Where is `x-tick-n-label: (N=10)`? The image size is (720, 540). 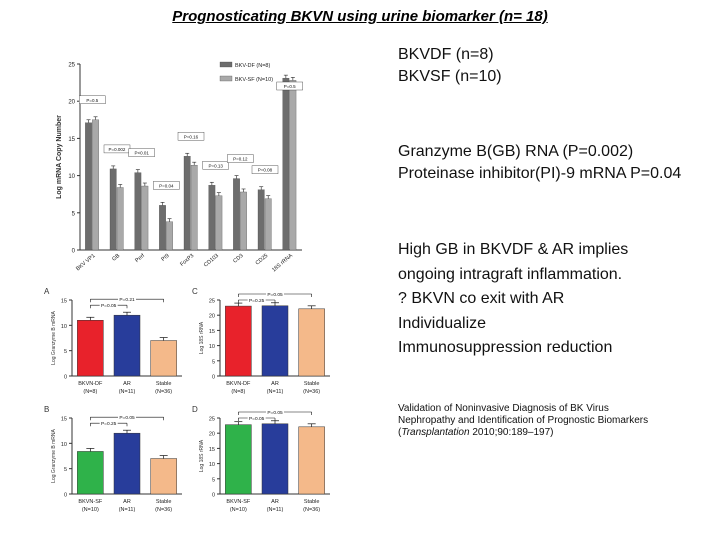
x-tick-n-label: (N=10) is located at coordinates (90, 510).